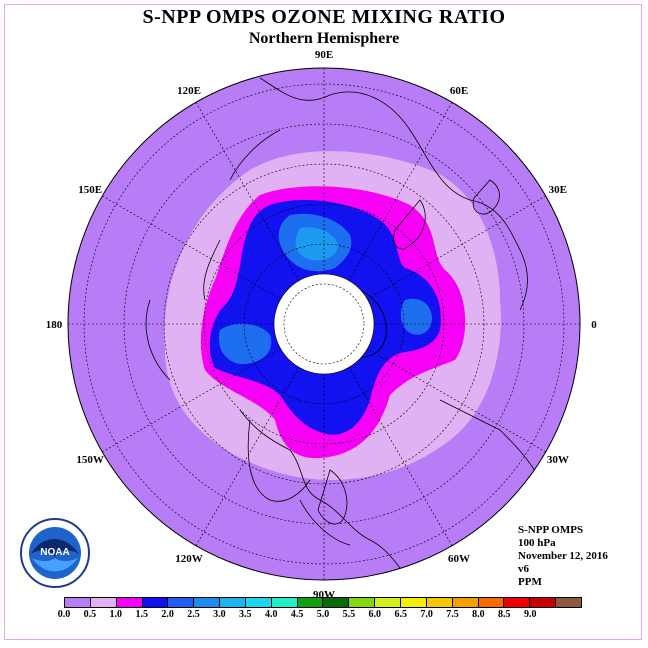 Image resolution: width=648 pixels, height=648 pixels. I want to click on longitude-label: 90E, so click(324, 55).